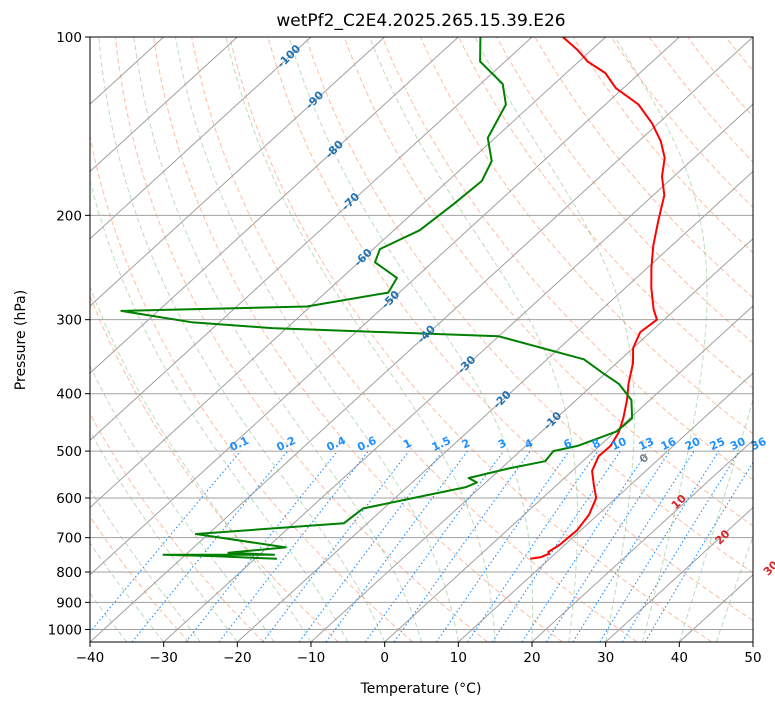 The image size is (775, 708). Describe the element at coordinates (69, 573) in the screenshot. I see `y-tick-label: 800` at that location.